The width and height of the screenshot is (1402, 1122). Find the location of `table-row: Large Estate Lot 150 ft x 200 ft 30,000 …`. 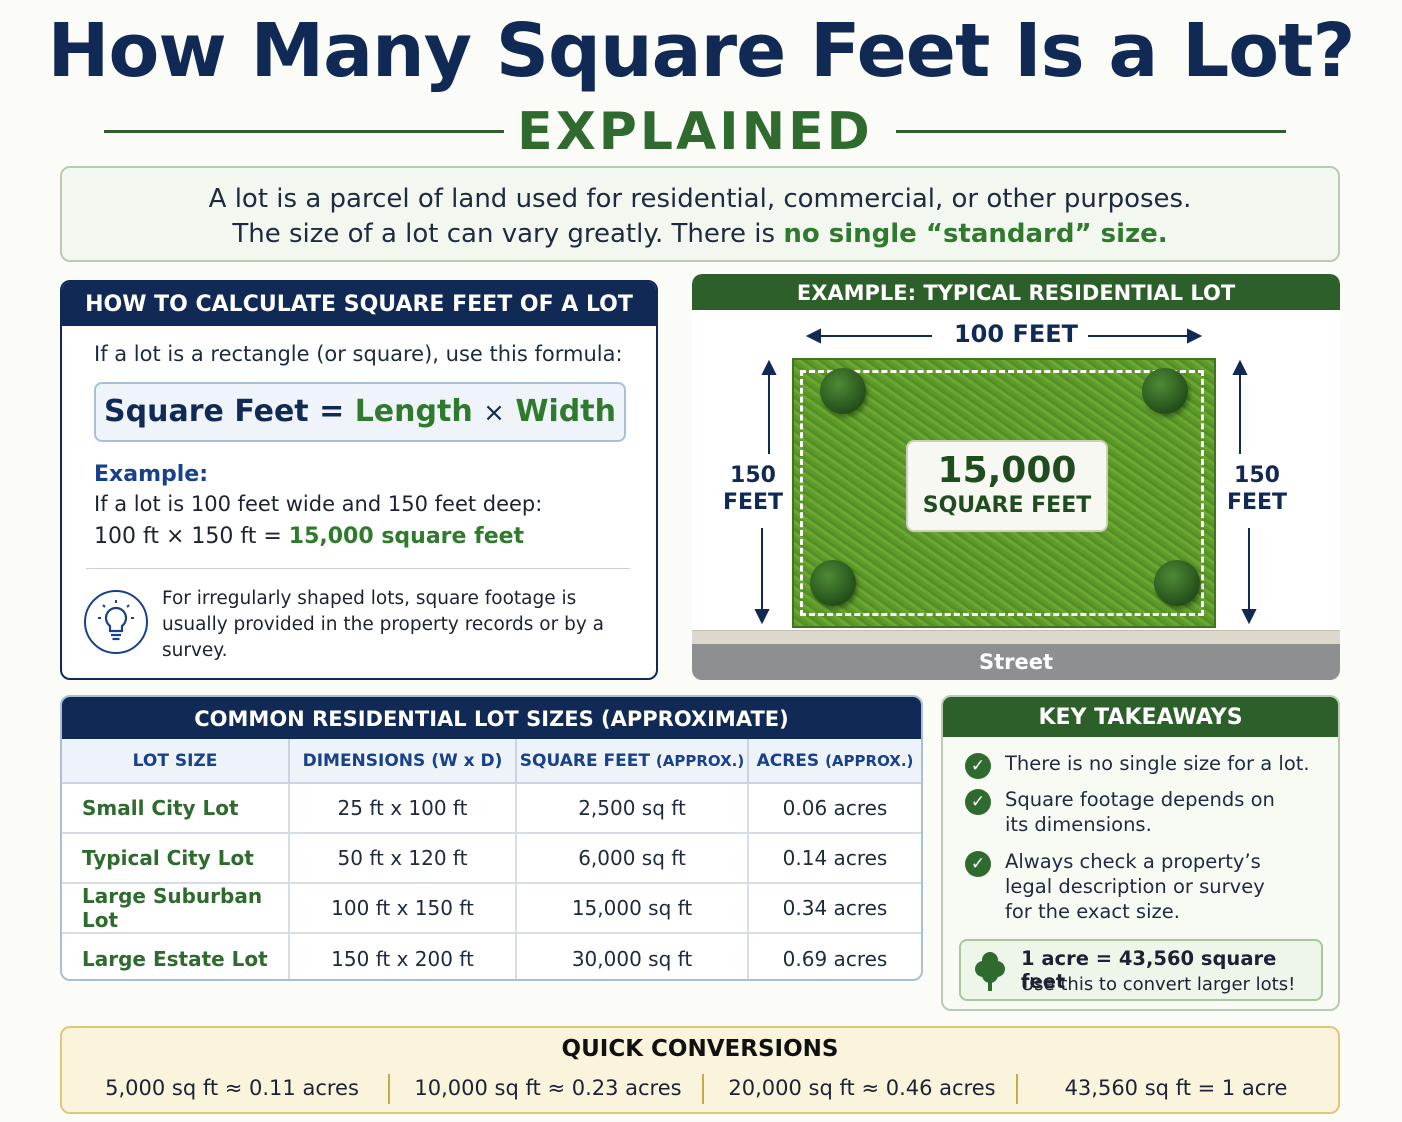

table-row: Large Estate Lot 150 ft x 200 ft 30,000 … is located at coordinates (491, 956).